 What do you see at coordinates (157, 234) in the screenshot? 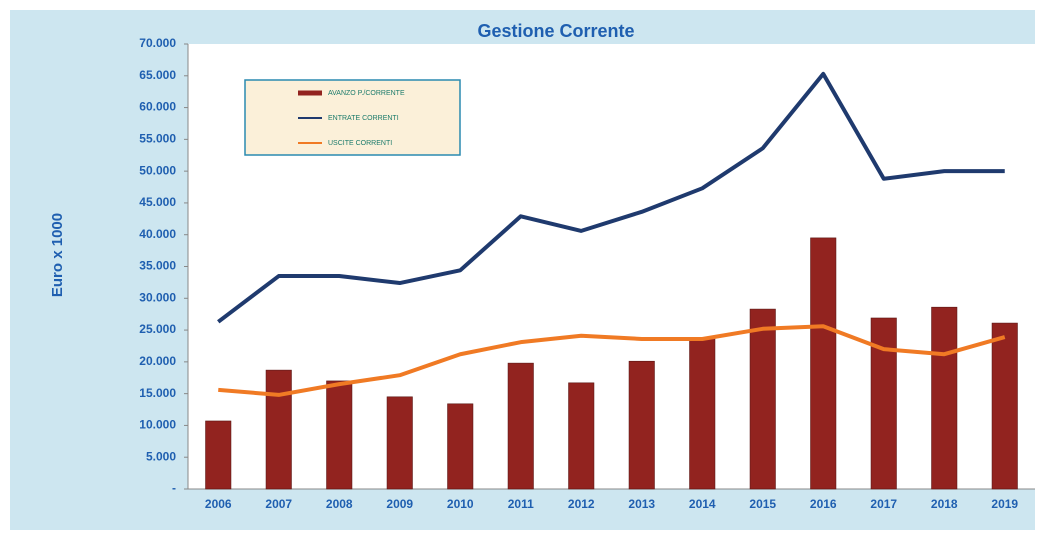
I see `y-tick-label: 40.000` at bounding box center [157, 234].